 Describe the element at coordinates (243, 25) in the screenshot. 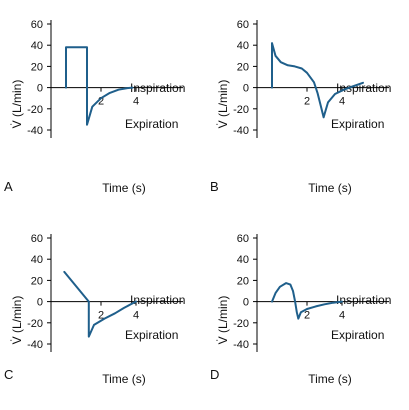

I see `panel-b-y-tick-label: 60` at that location.